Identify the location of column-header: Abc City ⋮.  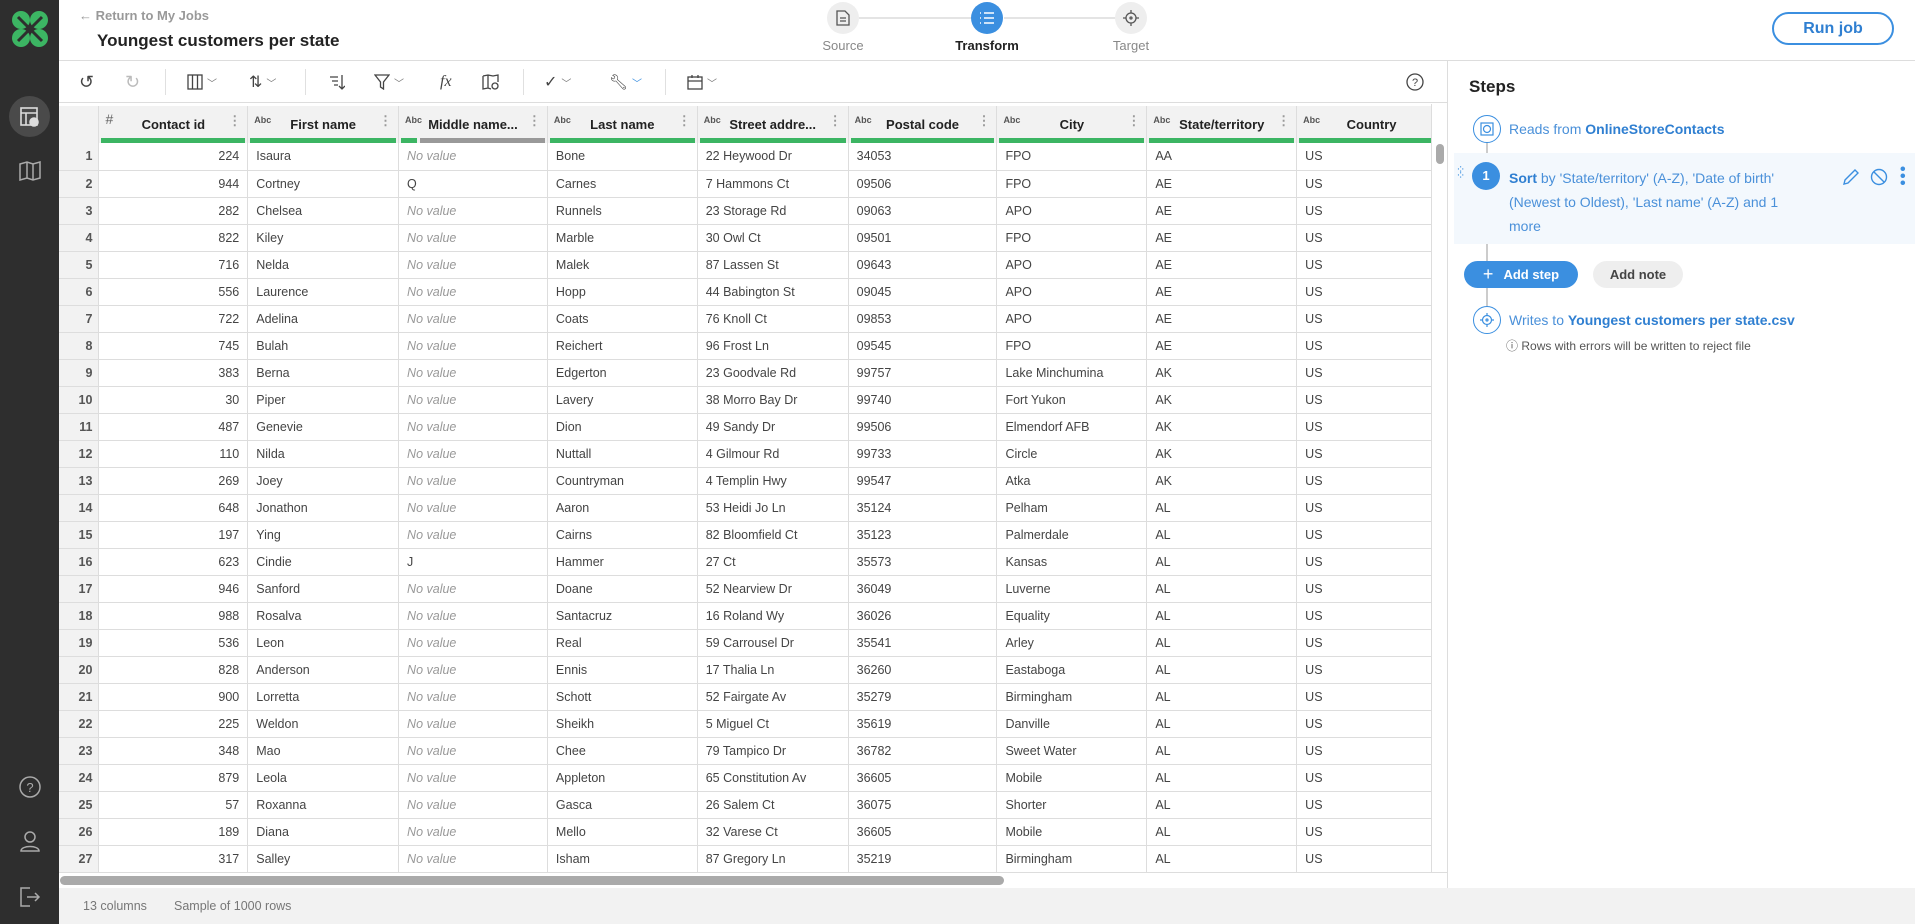
(1072, 124).